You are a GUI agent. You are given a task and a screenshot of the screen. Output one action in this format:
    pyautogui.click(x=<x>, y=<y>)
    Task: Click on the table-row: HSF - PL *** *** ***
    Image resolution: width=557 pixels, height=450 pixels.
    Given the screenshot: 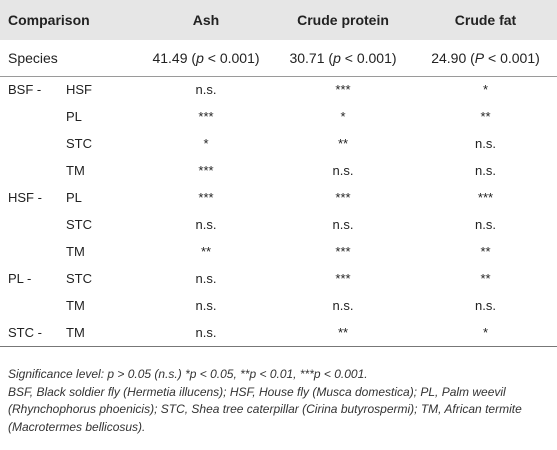 What is the action you would take?
    pyautogui.click(x=278, y=197)
    